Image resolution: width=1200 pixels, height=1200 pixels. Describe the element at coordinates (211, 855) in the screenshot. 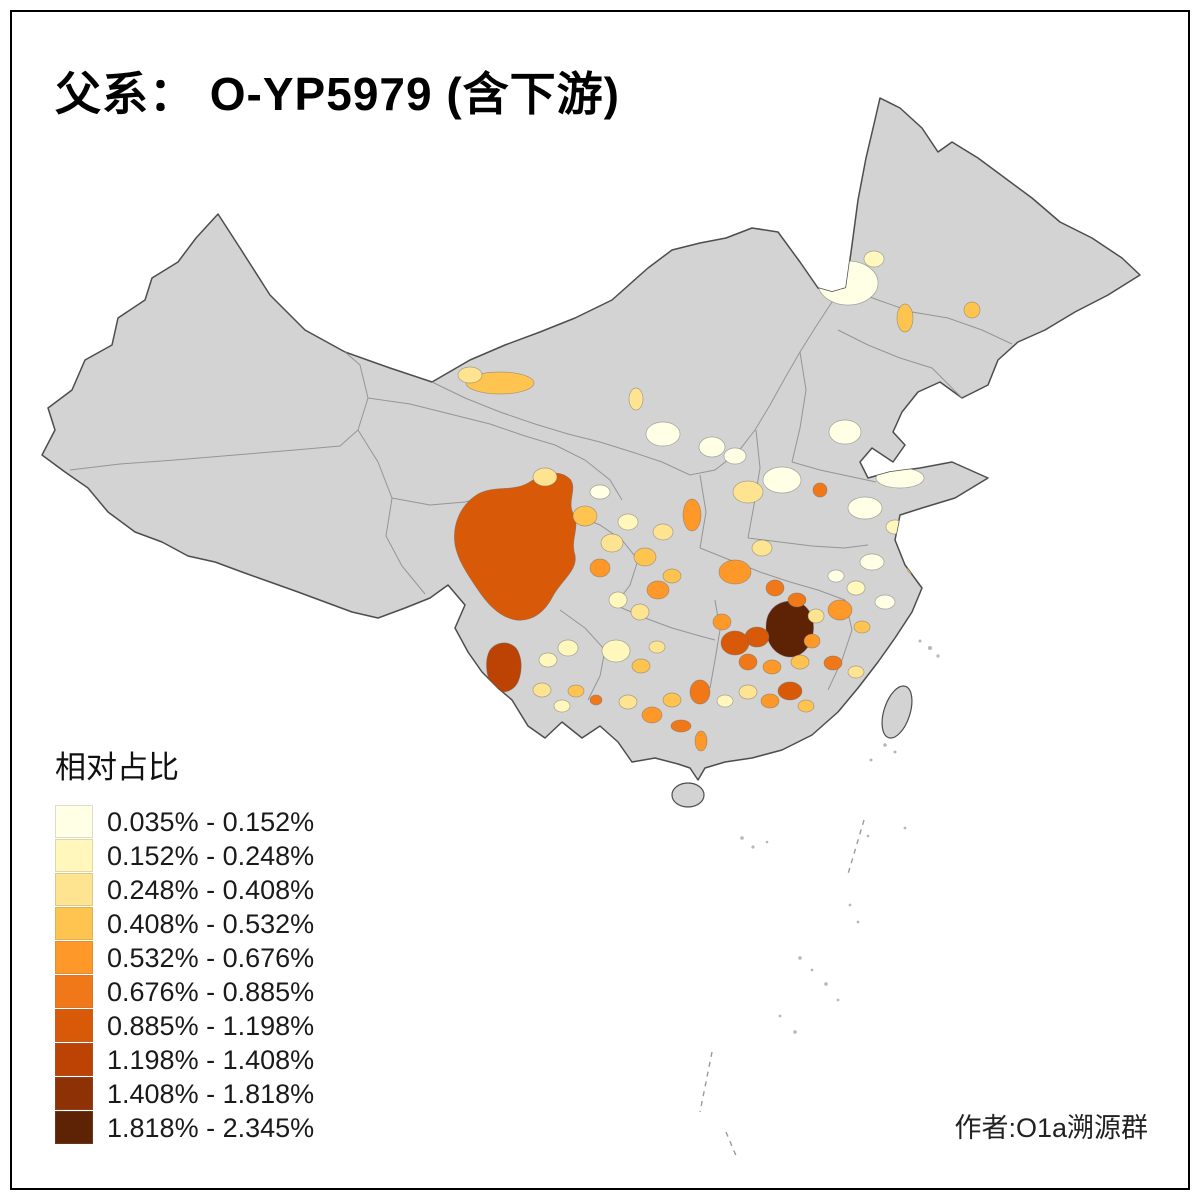

I see `legend-range-label: 0.152% - 0.248%` at that location.